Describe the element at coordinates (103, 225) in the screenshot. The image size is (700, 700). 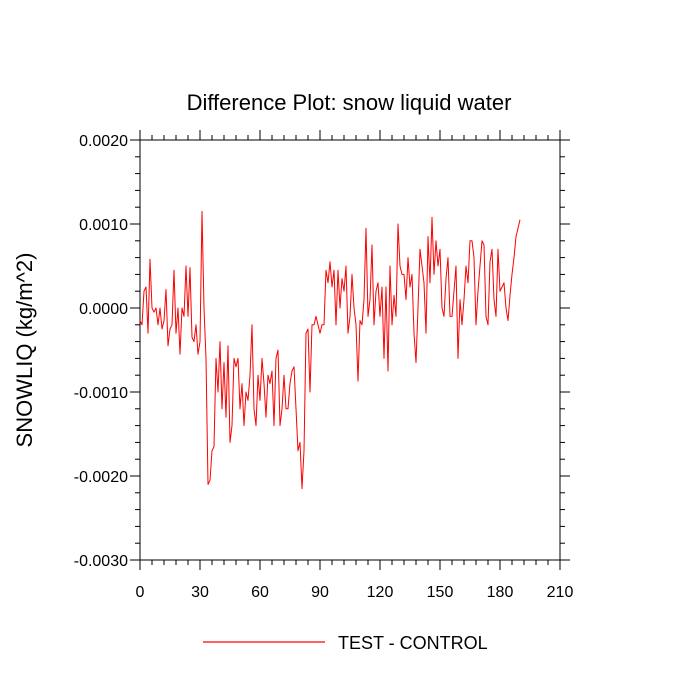
I see `y-tick-label: 0.0010` at that location.